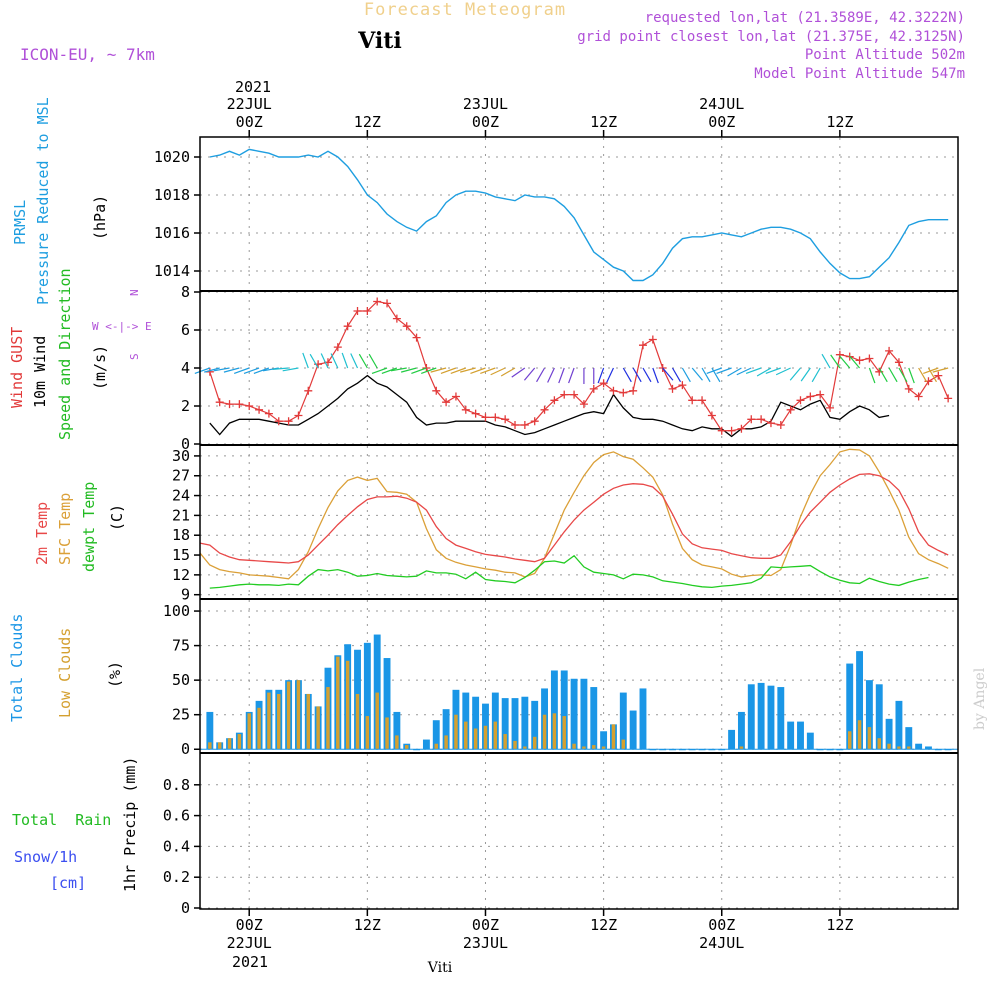 The image size is (1000, 1000). What do you see at coordinates (172, 195) in the screenshot?
I see `y-tick-label: 1018` at bounding box center [172, 195].